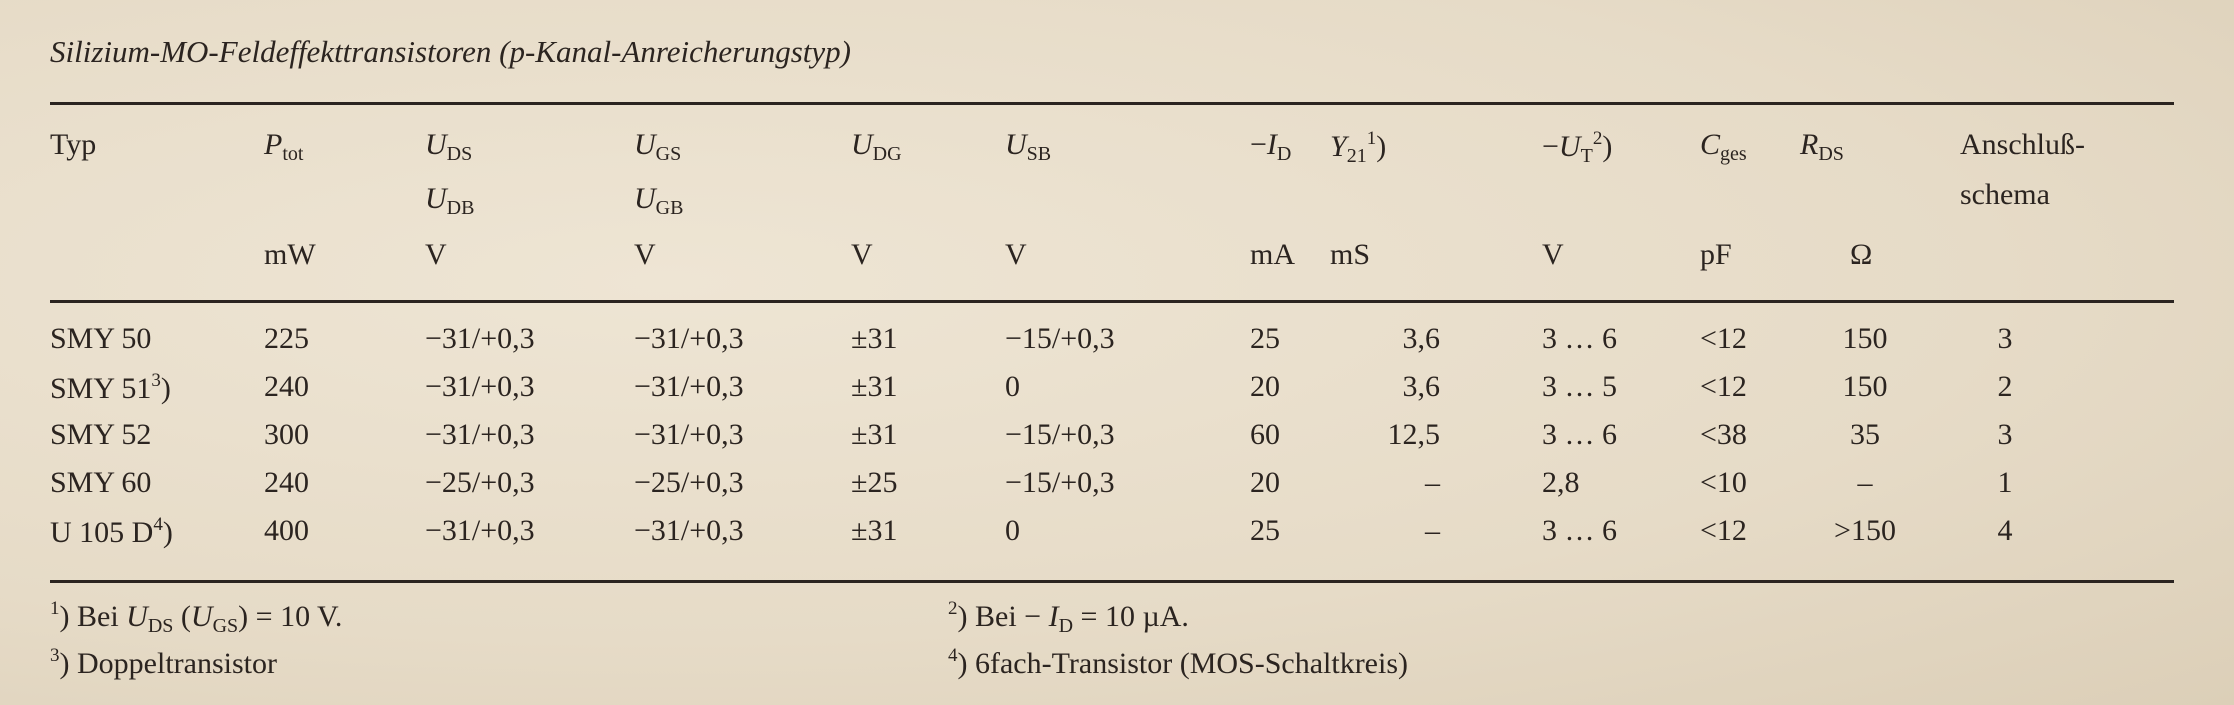 The image size is (2234, 705). Describe the element at coordinates (876, 147) in the screenshot. I see `column-header: UDG` at that location.